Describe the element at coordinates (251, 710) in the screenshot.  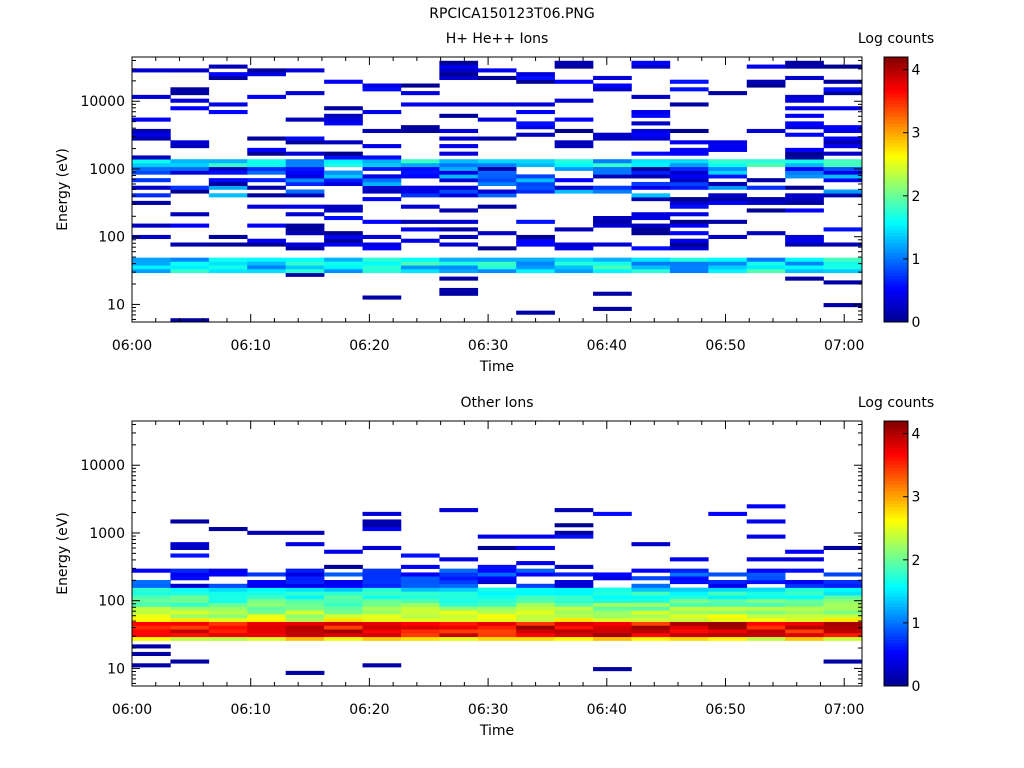
I see `x-tick-label: 06:10` at that location.